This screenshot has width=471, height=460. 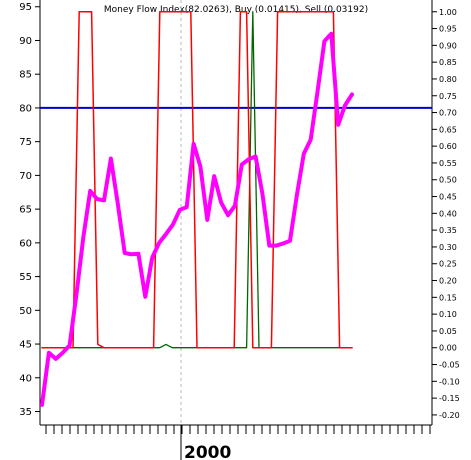 I want to click on left-axis-tick-label: 70, so click(x=25, y=176).